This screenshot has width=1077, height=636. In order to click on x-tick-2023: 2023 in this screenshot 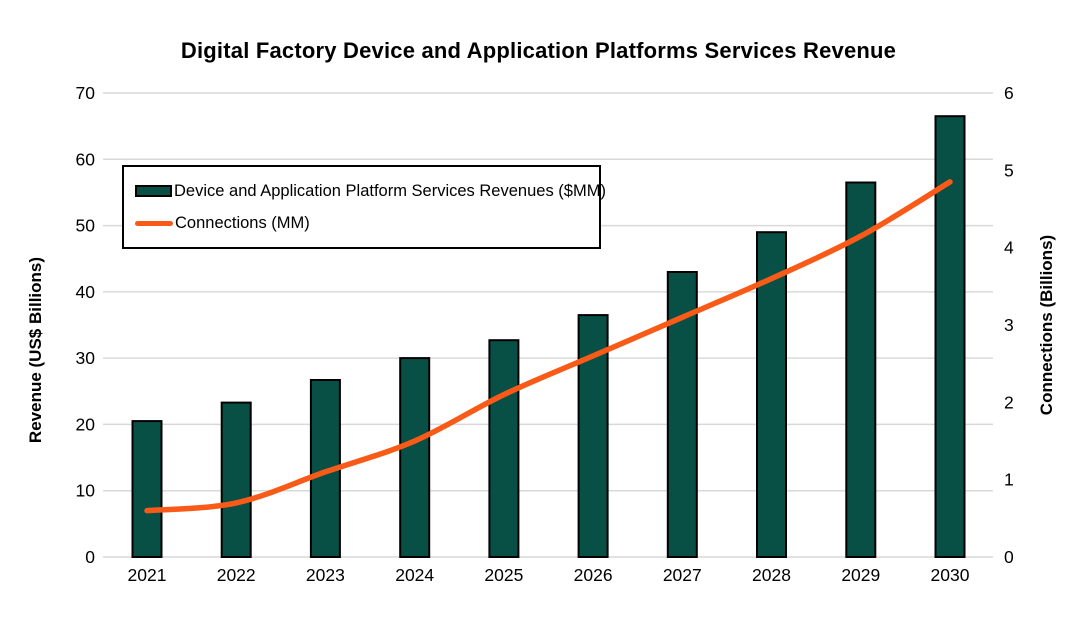, I will do `click(325, 575)`.